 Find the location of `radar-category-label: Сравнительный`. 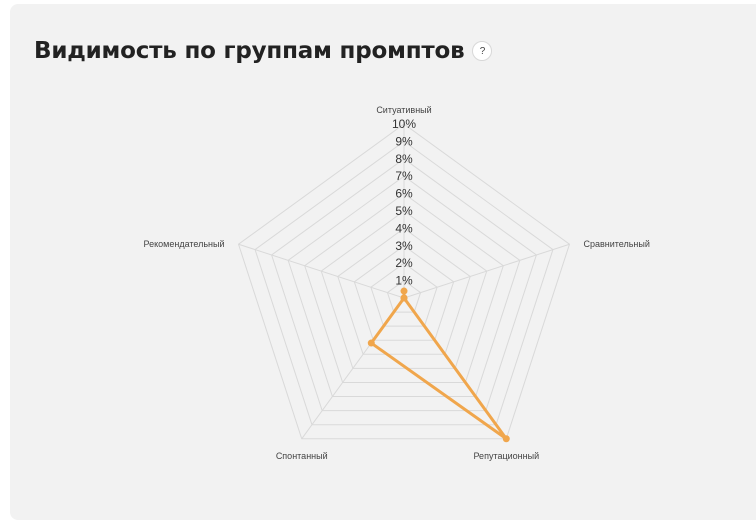

radar-category-label: Сравнительный is located at coordinates (616, 244).